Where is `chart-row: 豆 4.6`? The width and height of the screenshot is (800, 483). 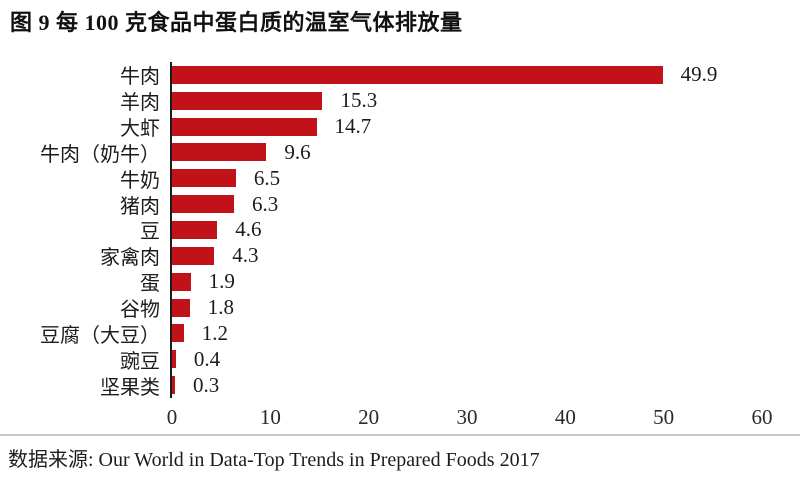
chart-row: 豆 4.6 is located at coordinates (400, 230).